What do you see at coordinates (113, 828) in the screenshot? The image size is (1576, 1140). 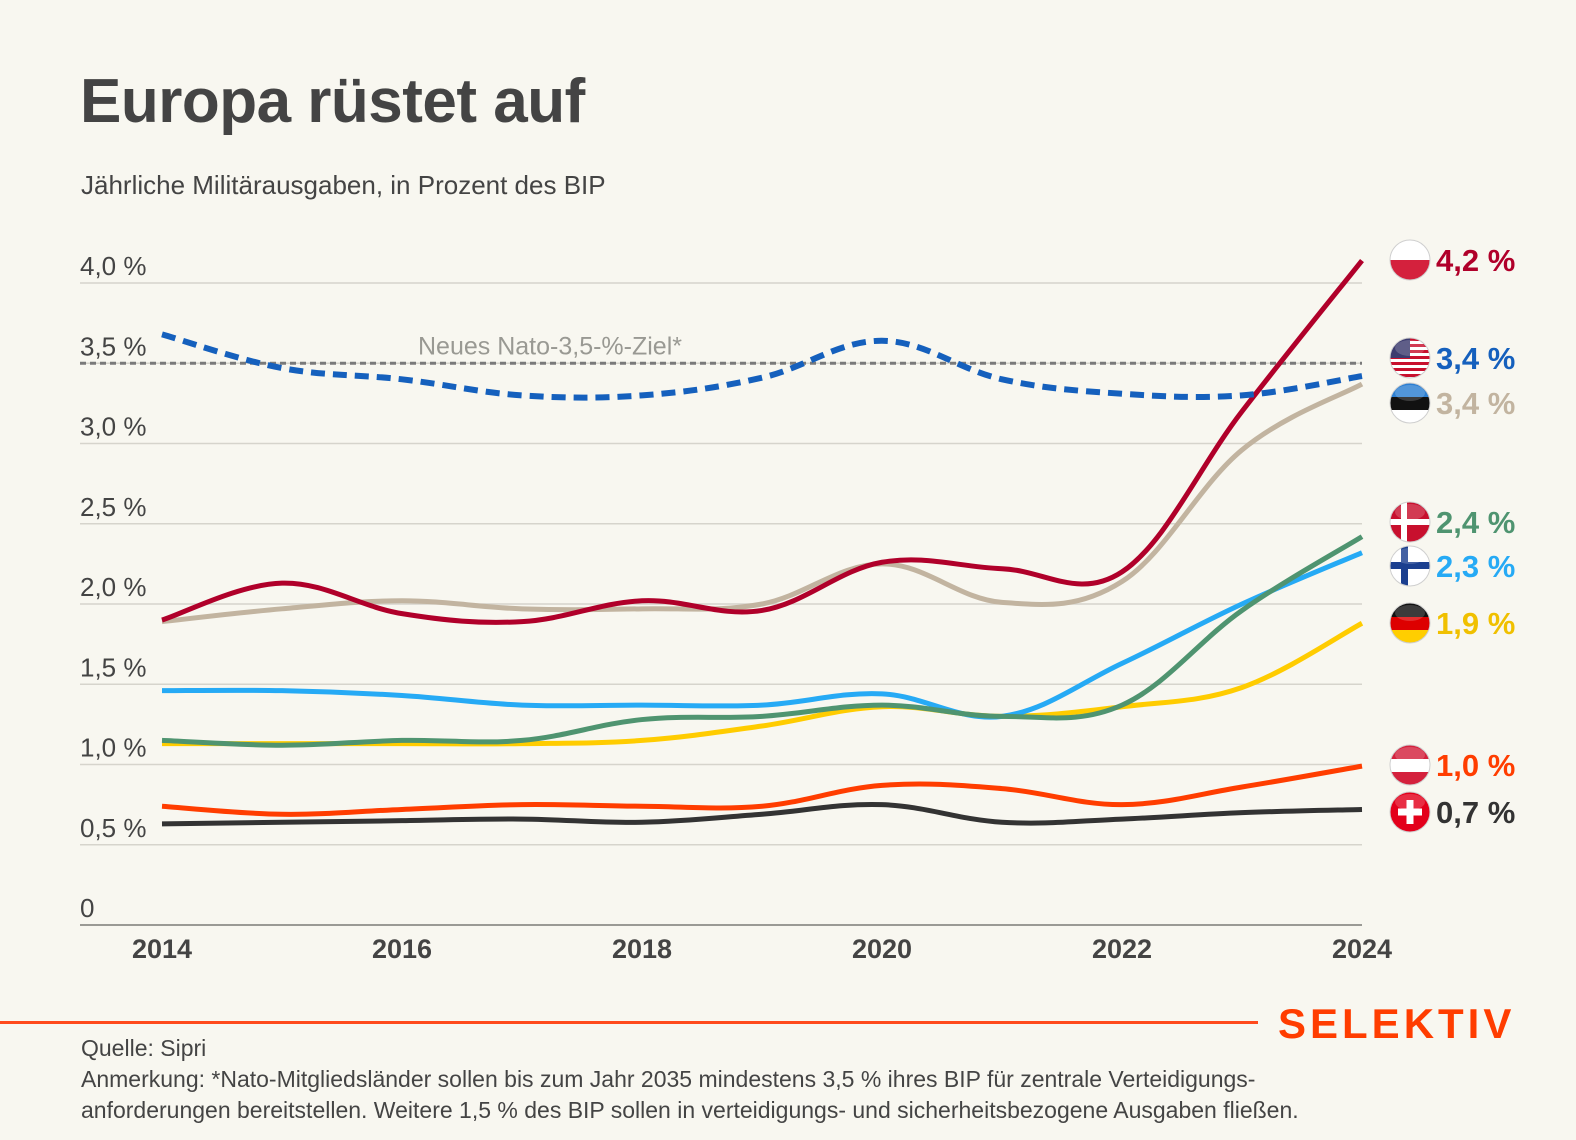 I see `y-tick-label: 0,5 %` at bounding box center [113, 828].